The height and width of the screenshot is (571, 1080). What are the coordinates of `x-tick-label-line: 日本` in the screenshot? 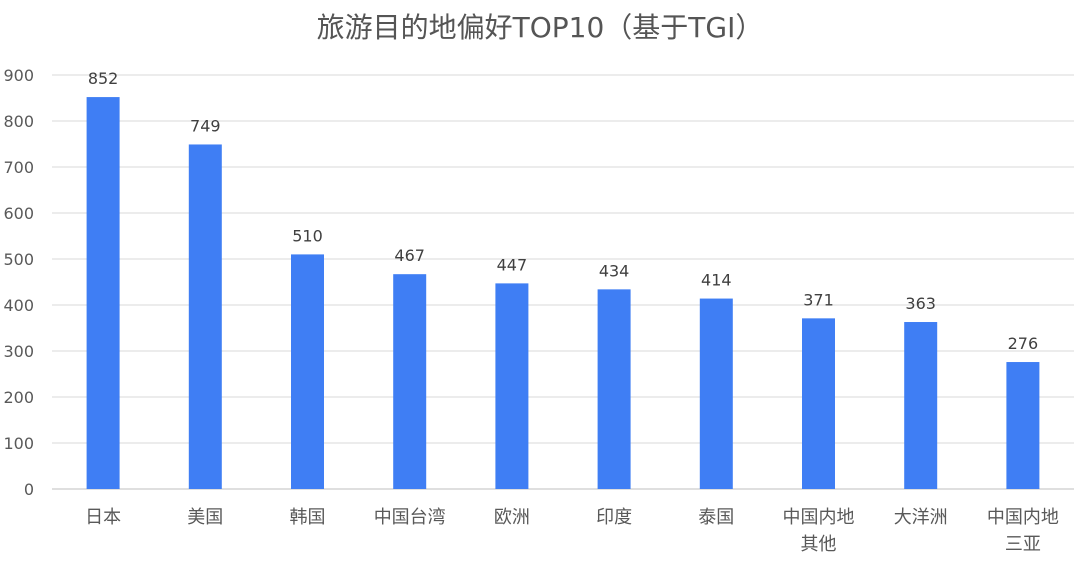 It's located at (103, 517).